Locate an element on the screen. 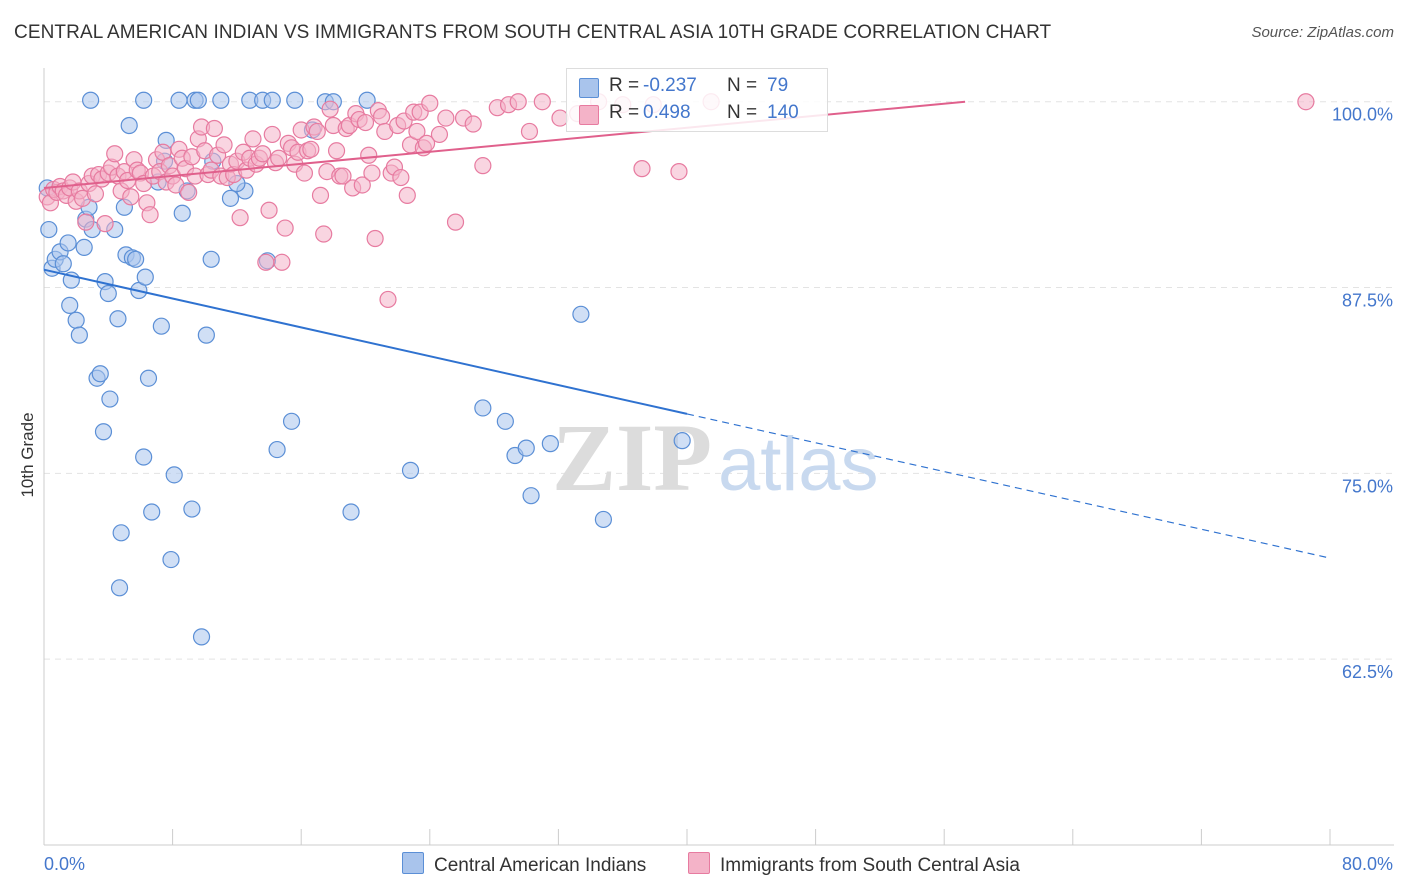 Image resolution: width=1406 pixels, height=892 pixels. y-tick-label: 75.0% is located at coordinates (1367, 486).